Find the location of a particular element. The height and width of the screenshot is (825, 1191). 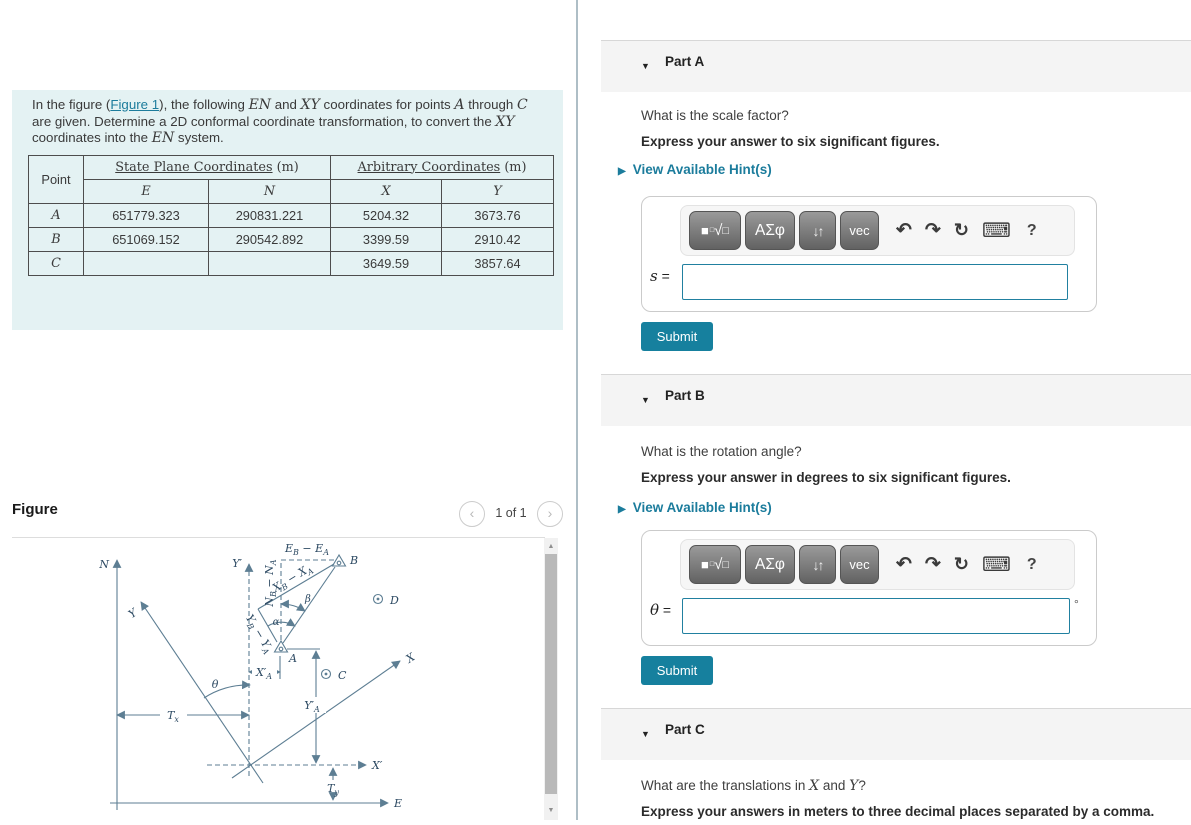

scroll-up-icon: ▲ is located at coordinates (551, 546).